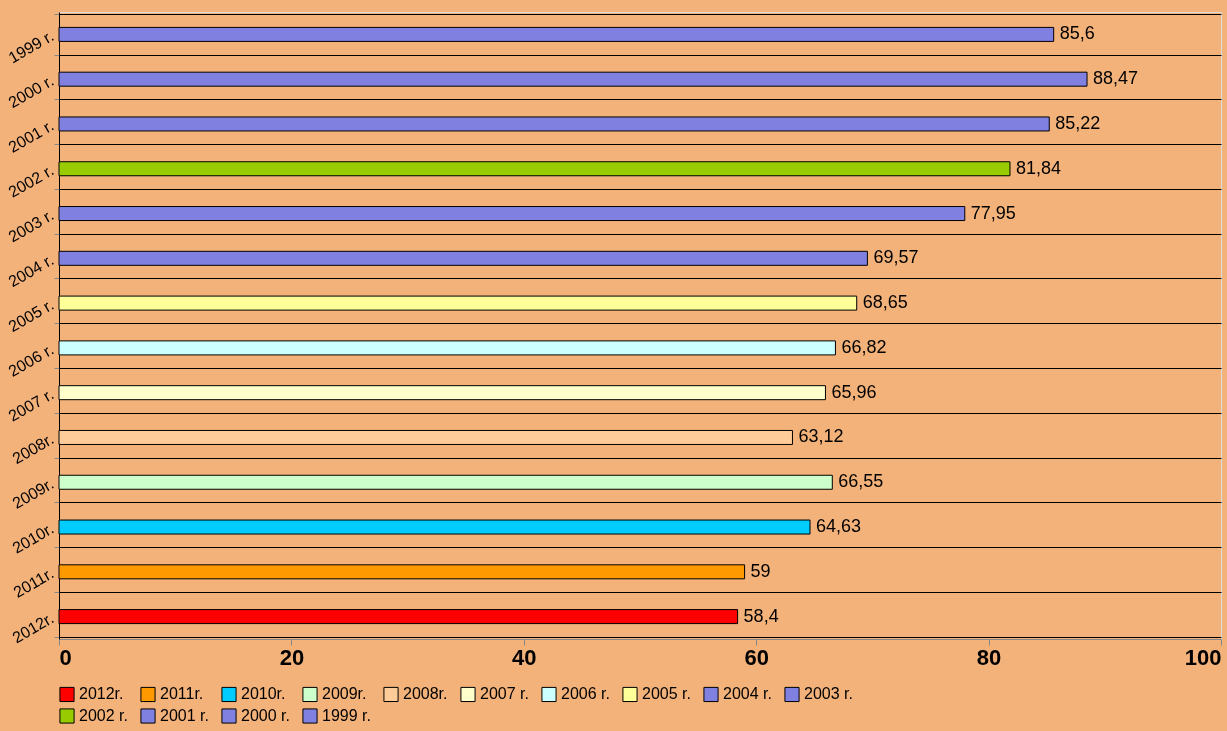  I want to click on x-tick-label: 80, so click(989, 657).